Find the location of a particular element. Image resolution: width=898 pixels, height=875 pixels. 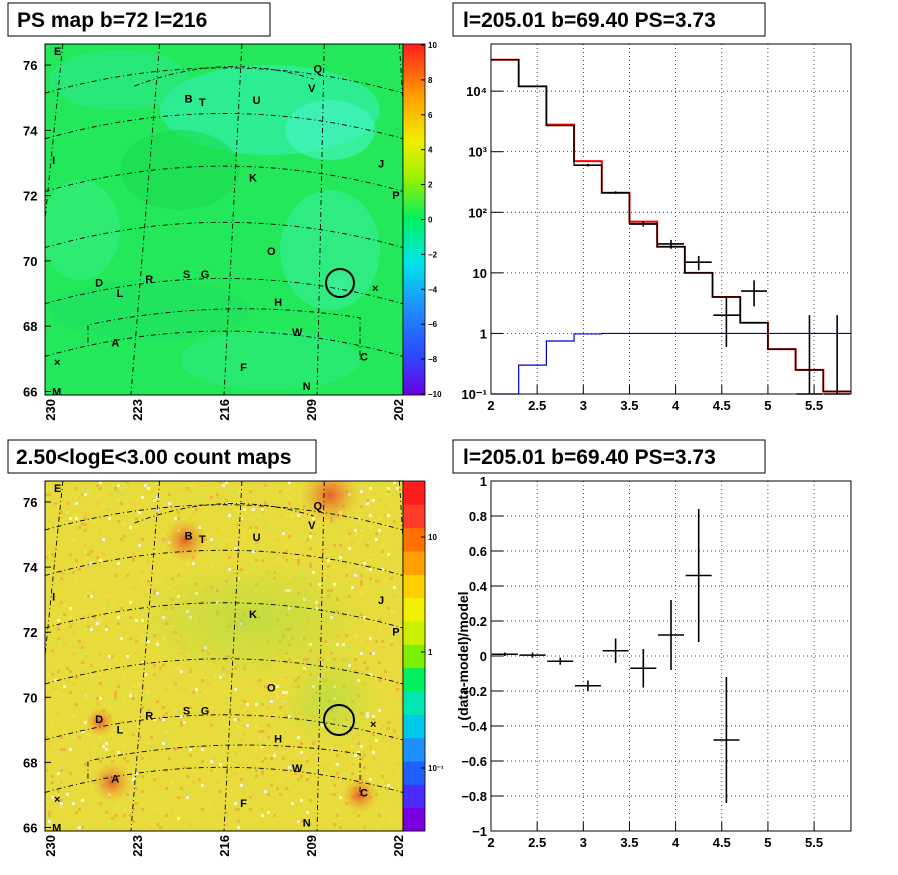

source-label: Q is located at coordinates (318, 507).